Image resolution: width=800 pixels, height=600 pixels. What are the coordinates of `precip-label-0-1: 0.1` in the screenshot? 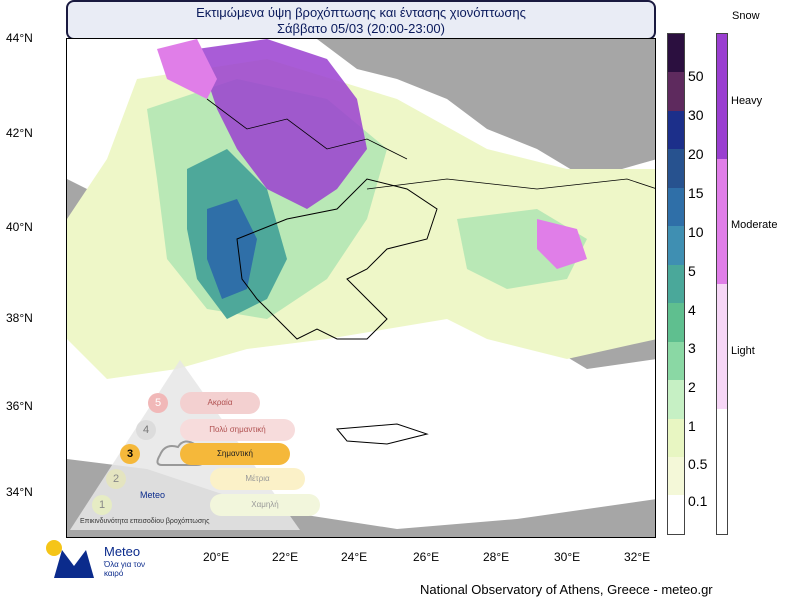 It's located at (698, 501).